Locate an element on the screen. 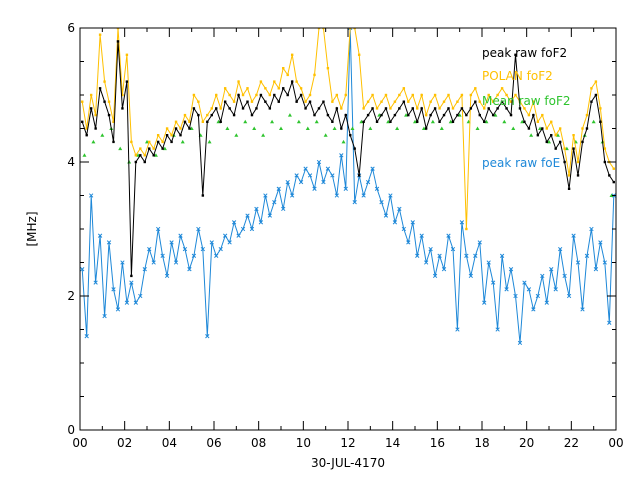  legend-entry-polan-fof2: POLAN foF2 is located at coordinates (517, 76).